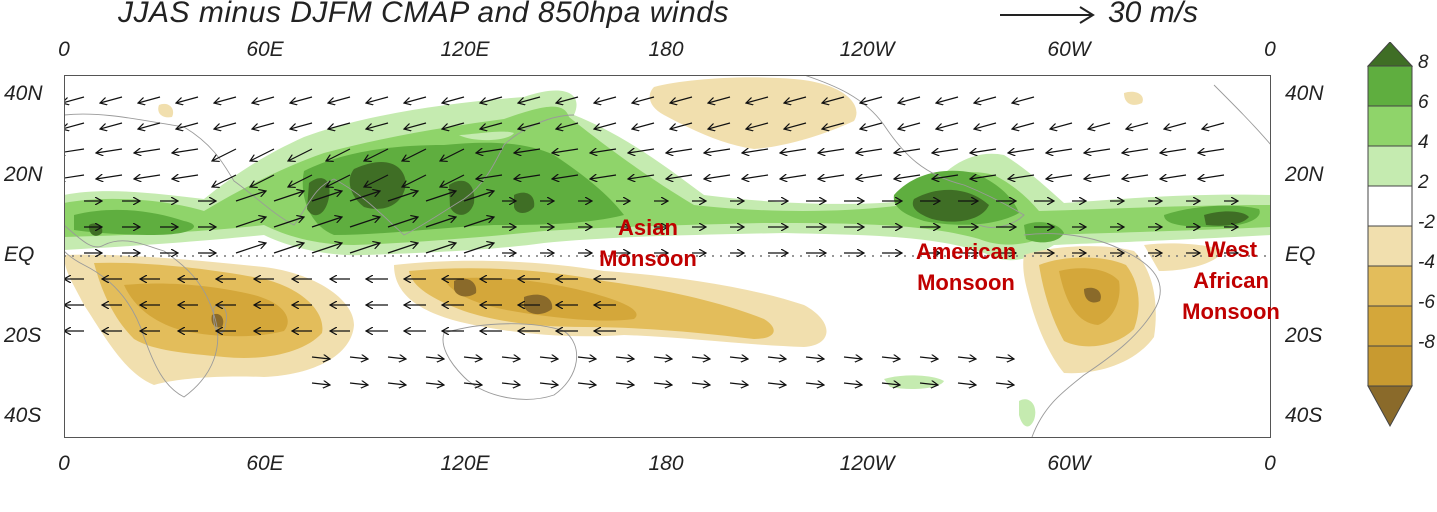 This screenshot has width=1437, height=512. Describe the element at coordinates (648, 227) in the screenshot. I see `region-label-line: Asian` at that location.